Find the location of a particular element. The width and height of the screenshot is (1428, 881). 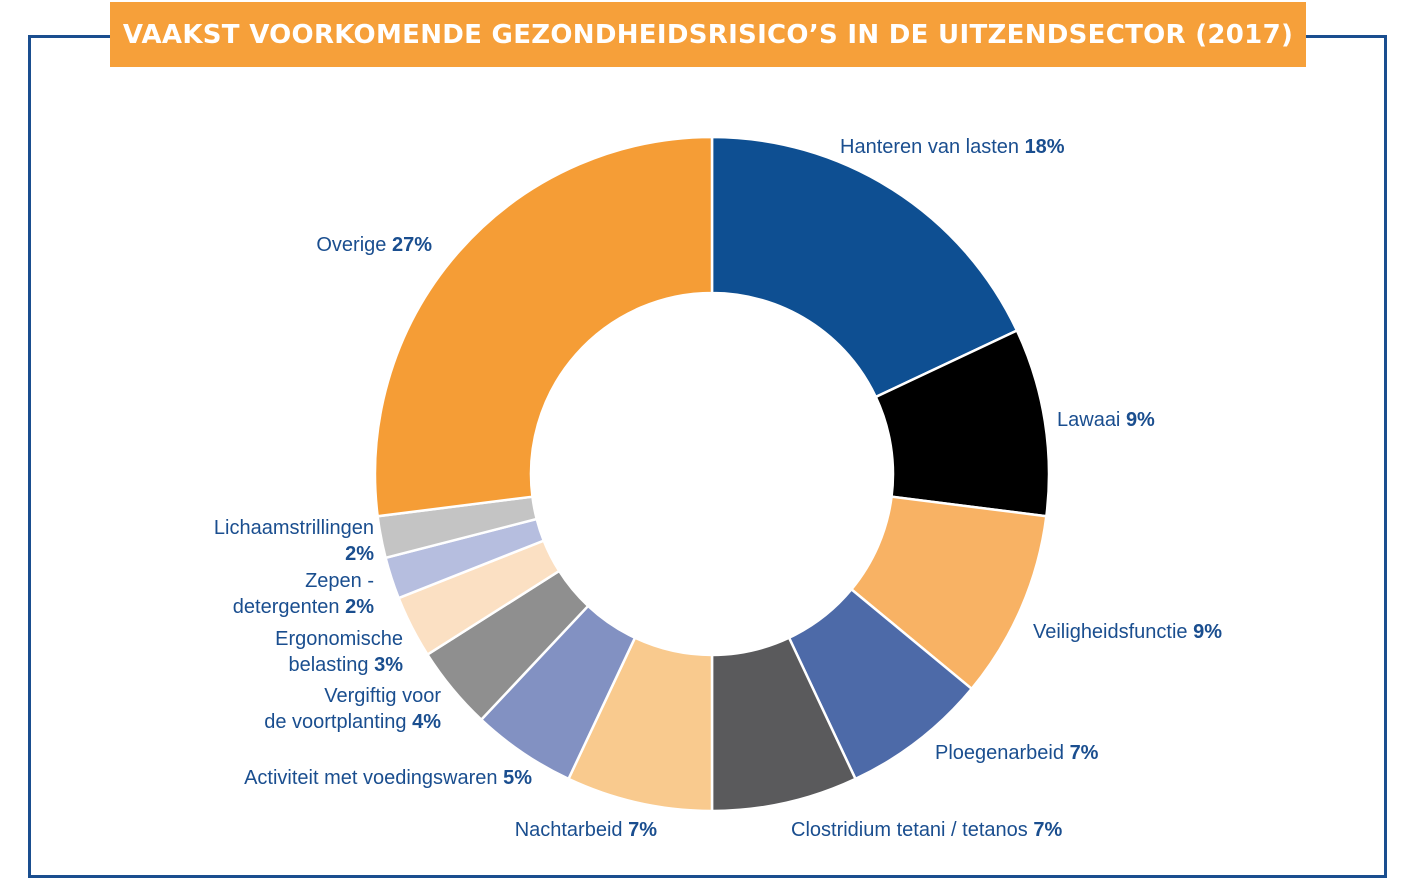

slice-label-lichaamstrillingen: Lichaamstrillingen 2% is located at coordinates (294, 541).